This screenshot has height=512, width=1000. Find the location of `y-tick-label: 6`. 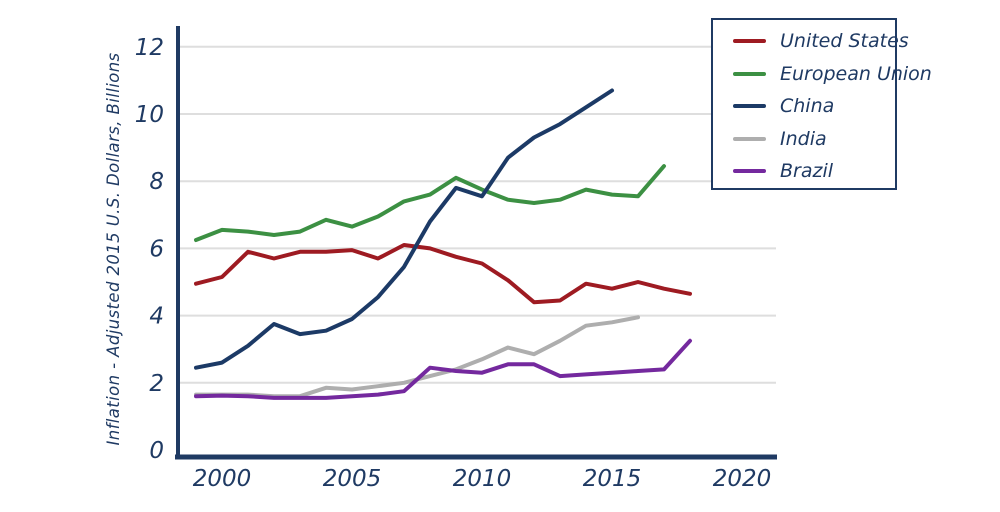

y-tick-label: 6 is located at coordinates (156, 249).